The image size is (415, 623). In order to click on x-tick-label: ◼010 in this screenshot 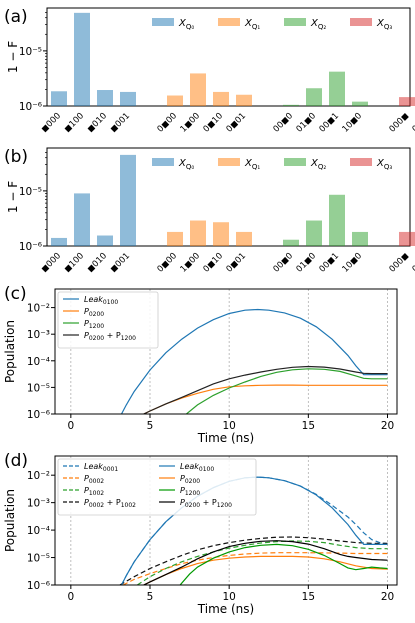, I will do `click(98, 263)`.